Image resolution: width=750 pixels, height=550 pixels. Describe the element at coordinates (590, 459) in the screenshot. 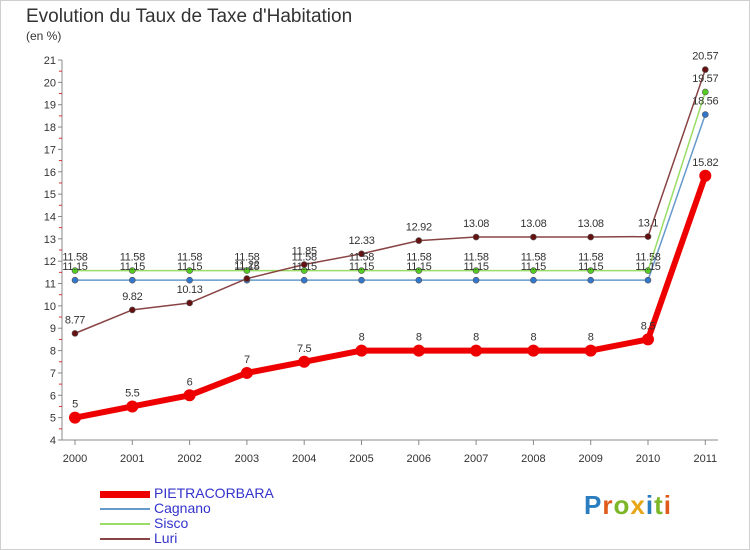

I see `x-tick-label: 2009` at that location.